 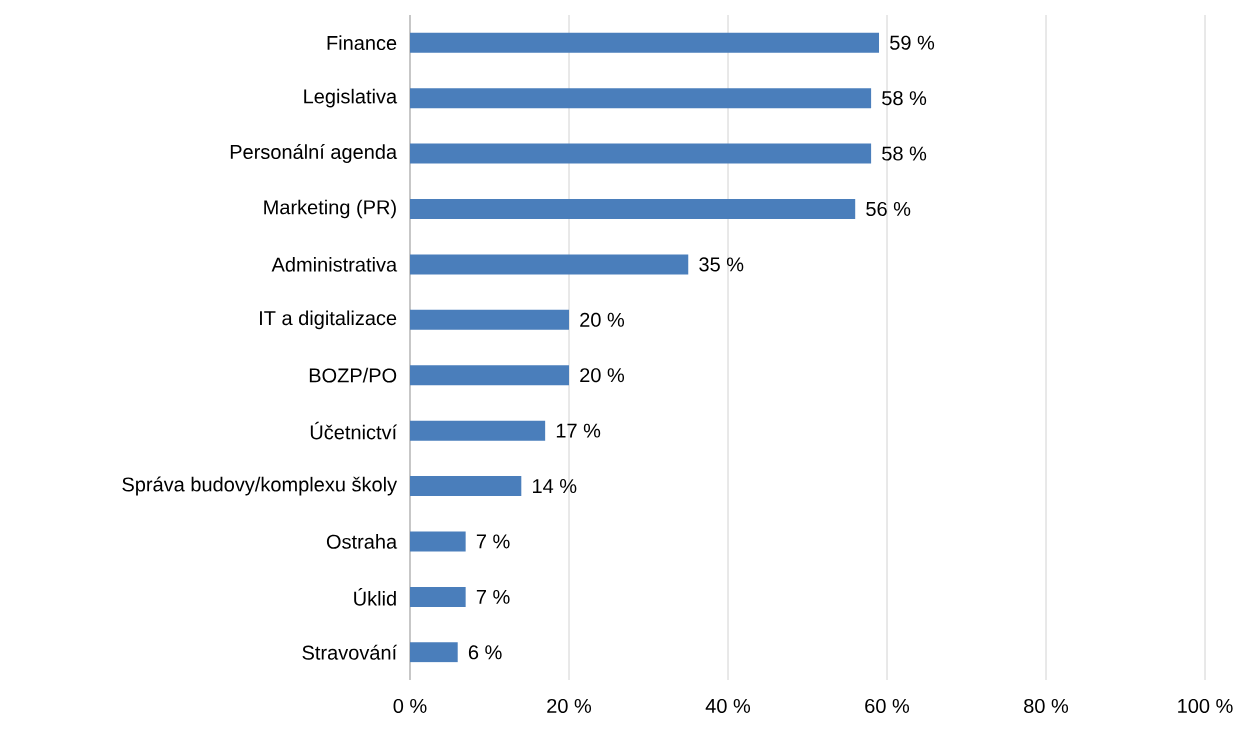 What do you see at coordinates (351, 98) in the screenshot?
I see `y-tick-label: Legislativa` at bounding box center [351, 98].